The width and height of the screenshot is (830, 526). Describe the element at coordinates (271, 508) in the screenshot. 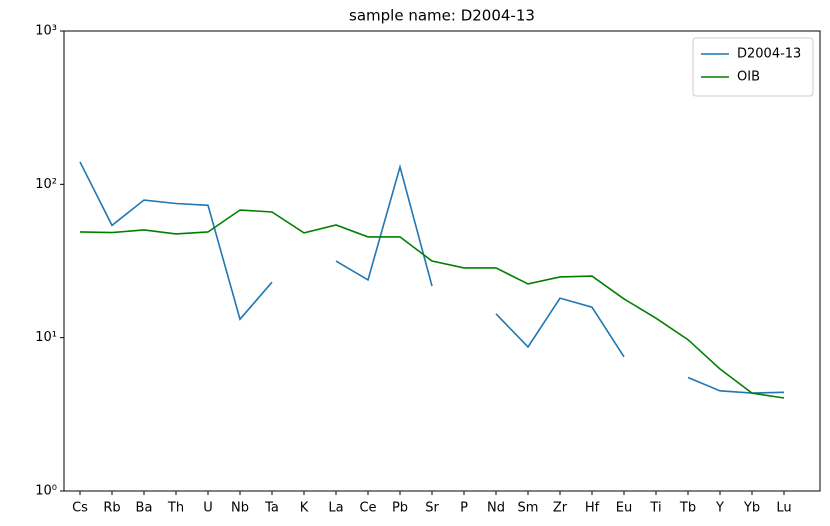

I see `x-tick-label: Ta` at that location.